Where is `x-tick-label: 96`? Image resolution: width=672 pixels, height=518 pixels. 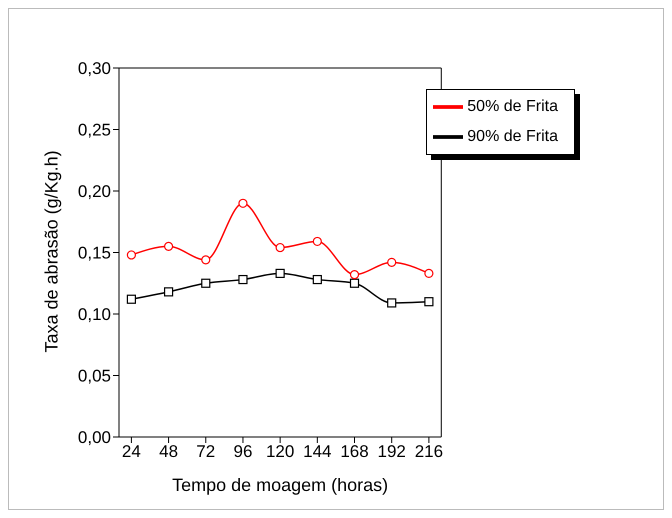
x-tick-label: 96 is located at coordinates (242, 452).